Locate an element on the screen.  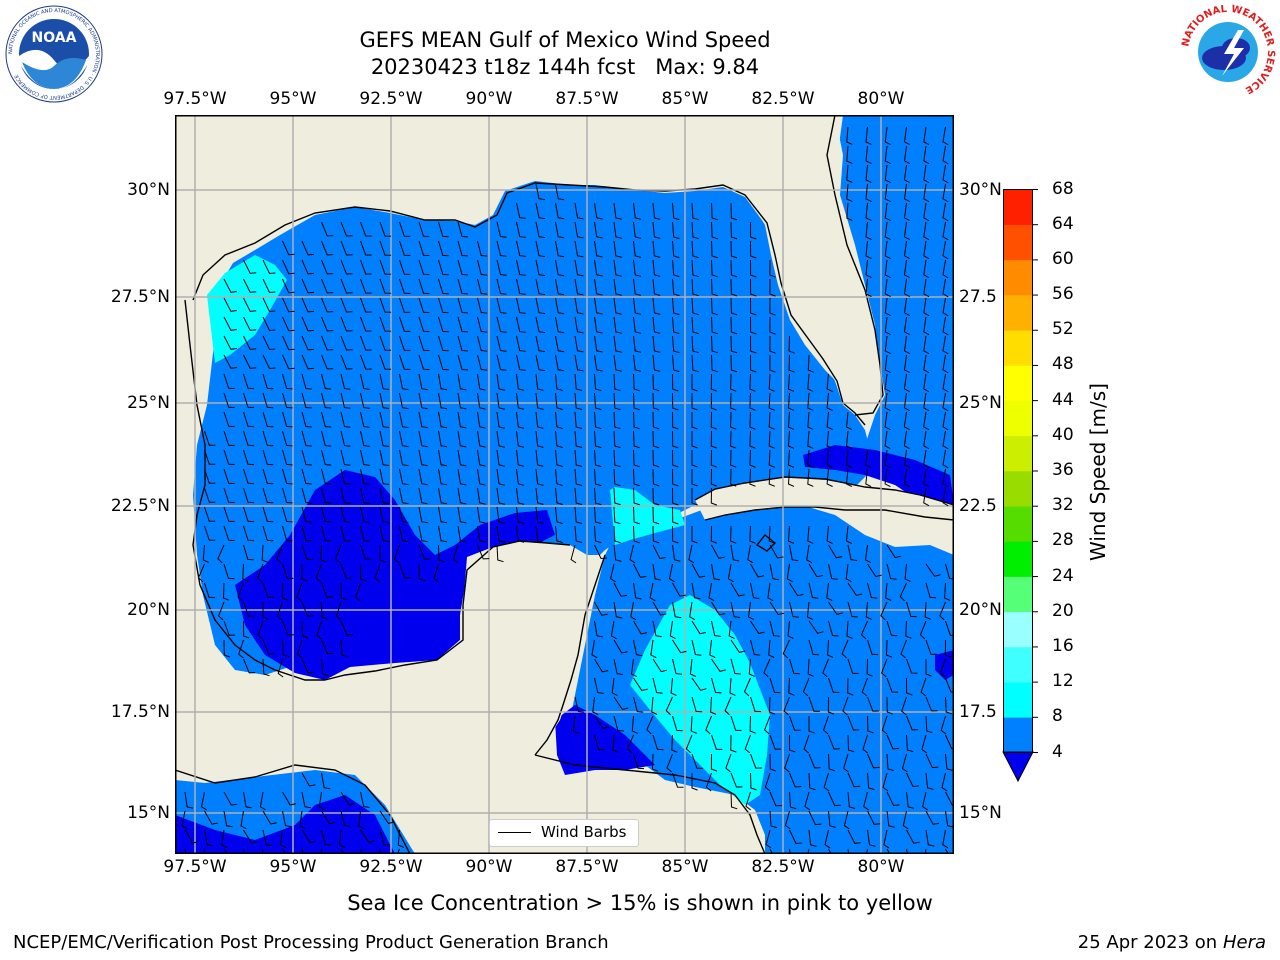
nws-logo: NATIONAL WEATHER SERVICE is located at coordinates (1228, 51).